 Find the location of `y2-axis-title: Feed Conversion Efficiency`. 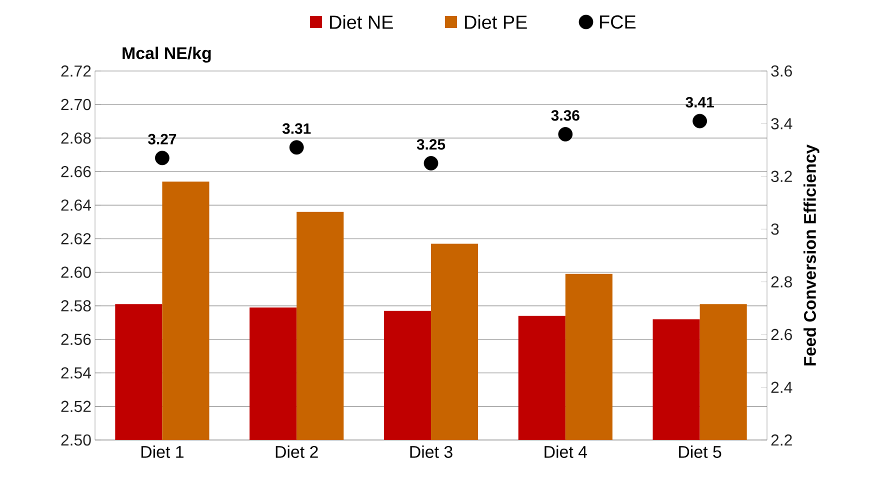

y2-axis-title: Feed Conversion Efficiency is located at coordinates (812, 255).